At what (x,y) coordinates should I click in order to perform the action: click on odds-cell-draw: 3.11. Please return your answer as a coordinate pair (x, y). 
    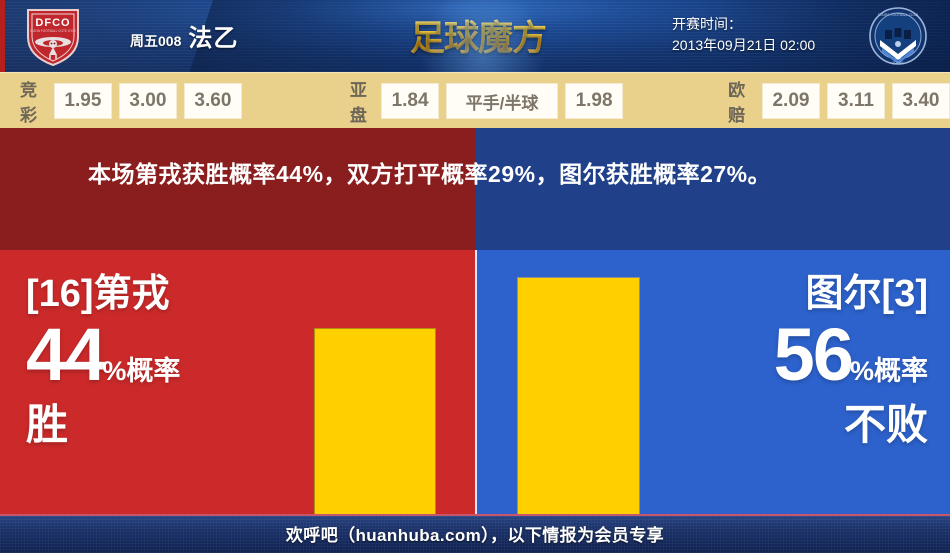
    Looking at the image, I should click on (855, 101).